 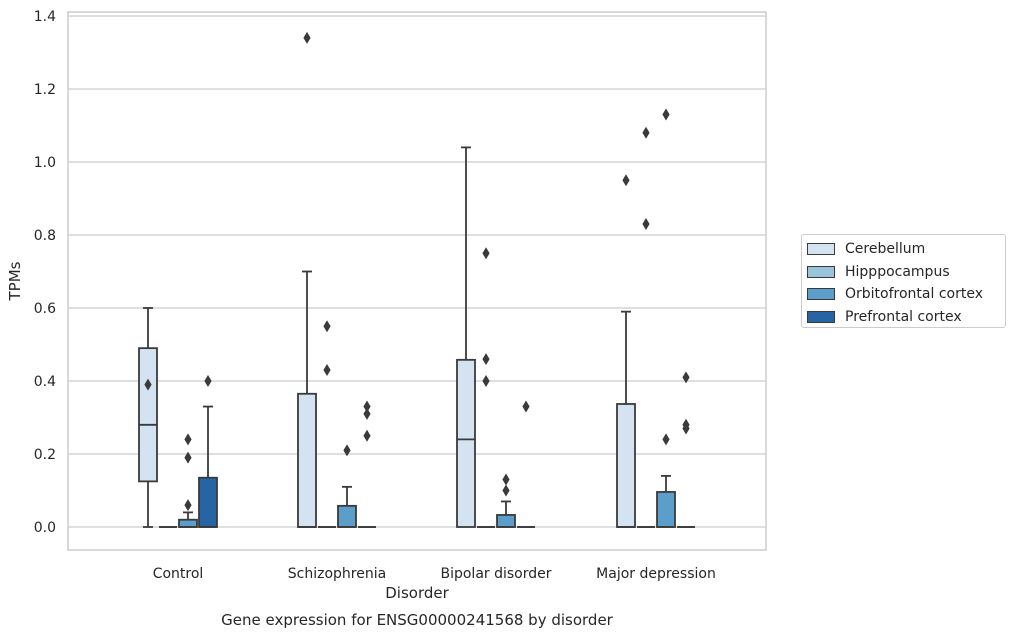 What do you see at coordinates (337, 574) in the screenshot?
I see `x-tick-label: Schizophrenia` at bounding box center [337, 574].